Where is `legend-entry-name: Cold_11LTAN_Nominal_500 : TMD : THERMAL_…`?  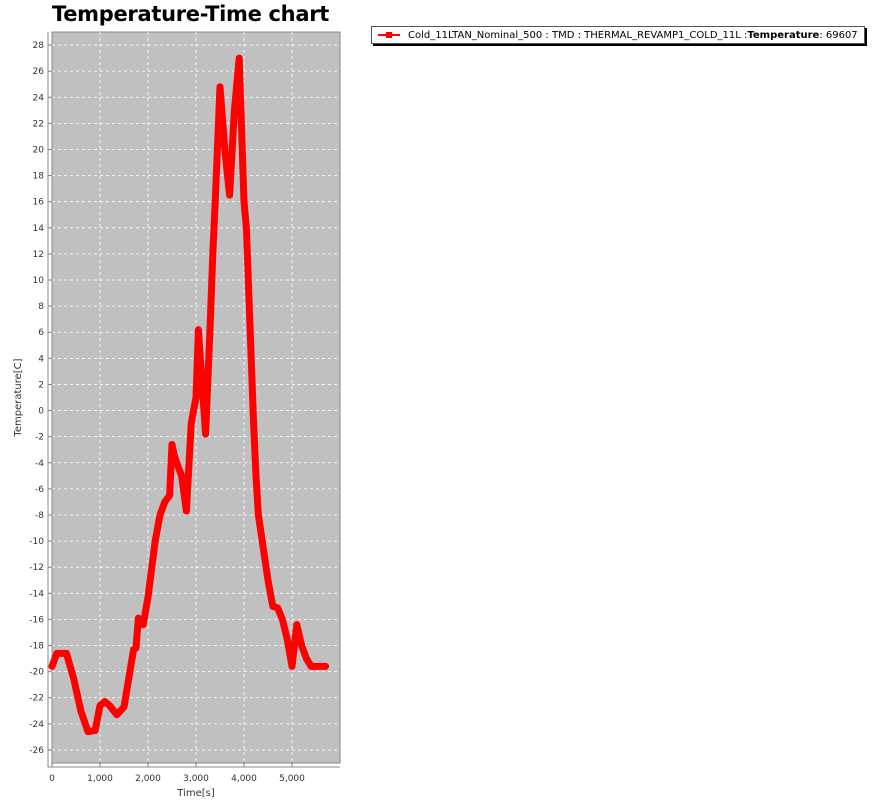
legend-entry-name: Cold_11LTAN_Nominal_500 : TMD : THERMAL_… is located at coordinates (578, 35).